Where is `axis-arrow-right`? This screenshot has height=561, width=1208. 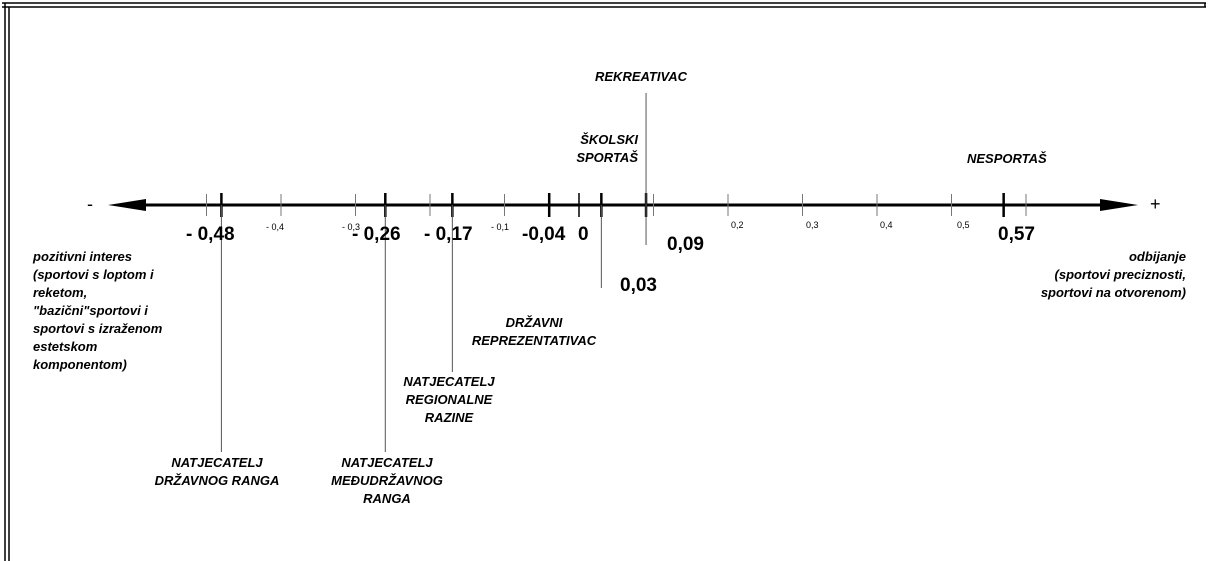 axis-arrow-right is located at coordinates (1119, 205).